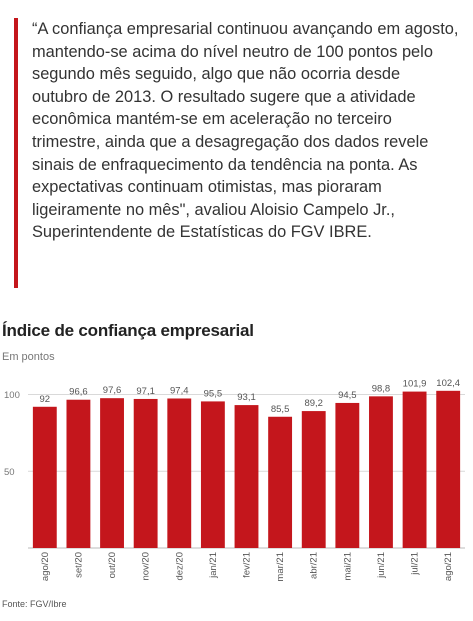  What do you see at coordinates (146, 566) in the screenshot?
I see `x-tick-label: nov/20` at bounding box center [146, 566].